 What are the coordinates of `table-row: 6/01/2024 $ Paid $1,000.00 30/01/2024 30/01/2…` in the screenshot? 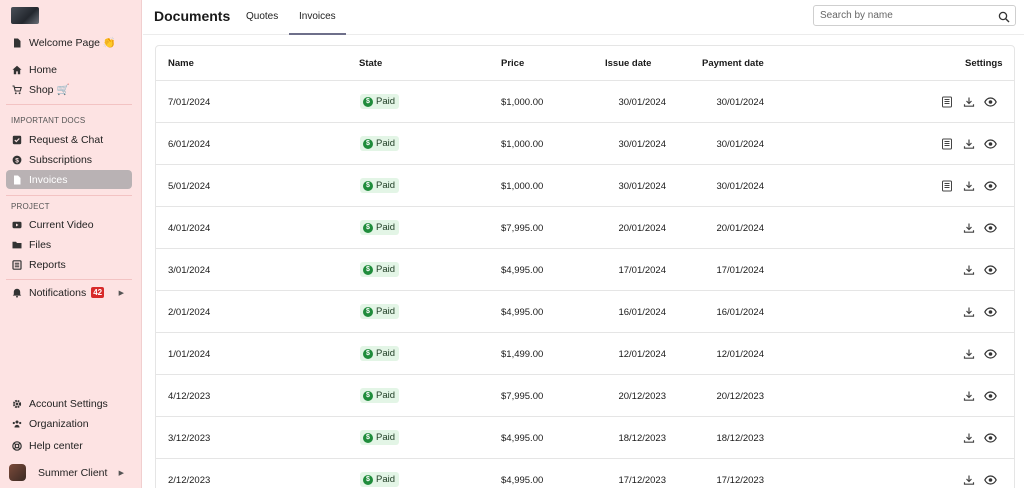 It's located at (585, 144).